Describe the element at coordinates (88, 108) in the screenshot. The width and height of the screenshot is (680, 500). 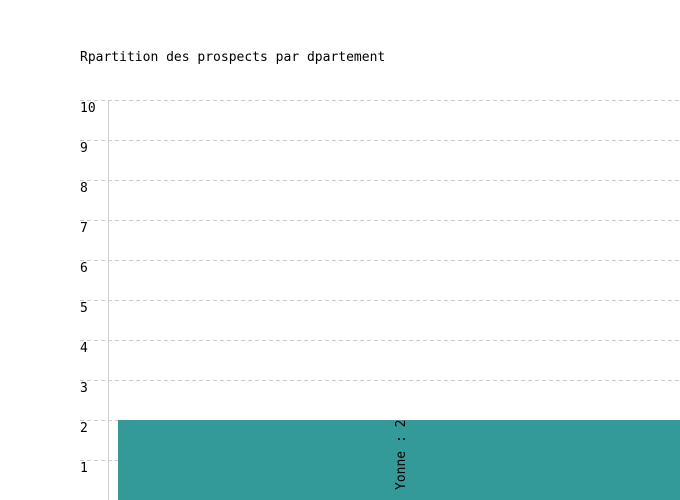
I see `y-tick-label: 10` at that location.